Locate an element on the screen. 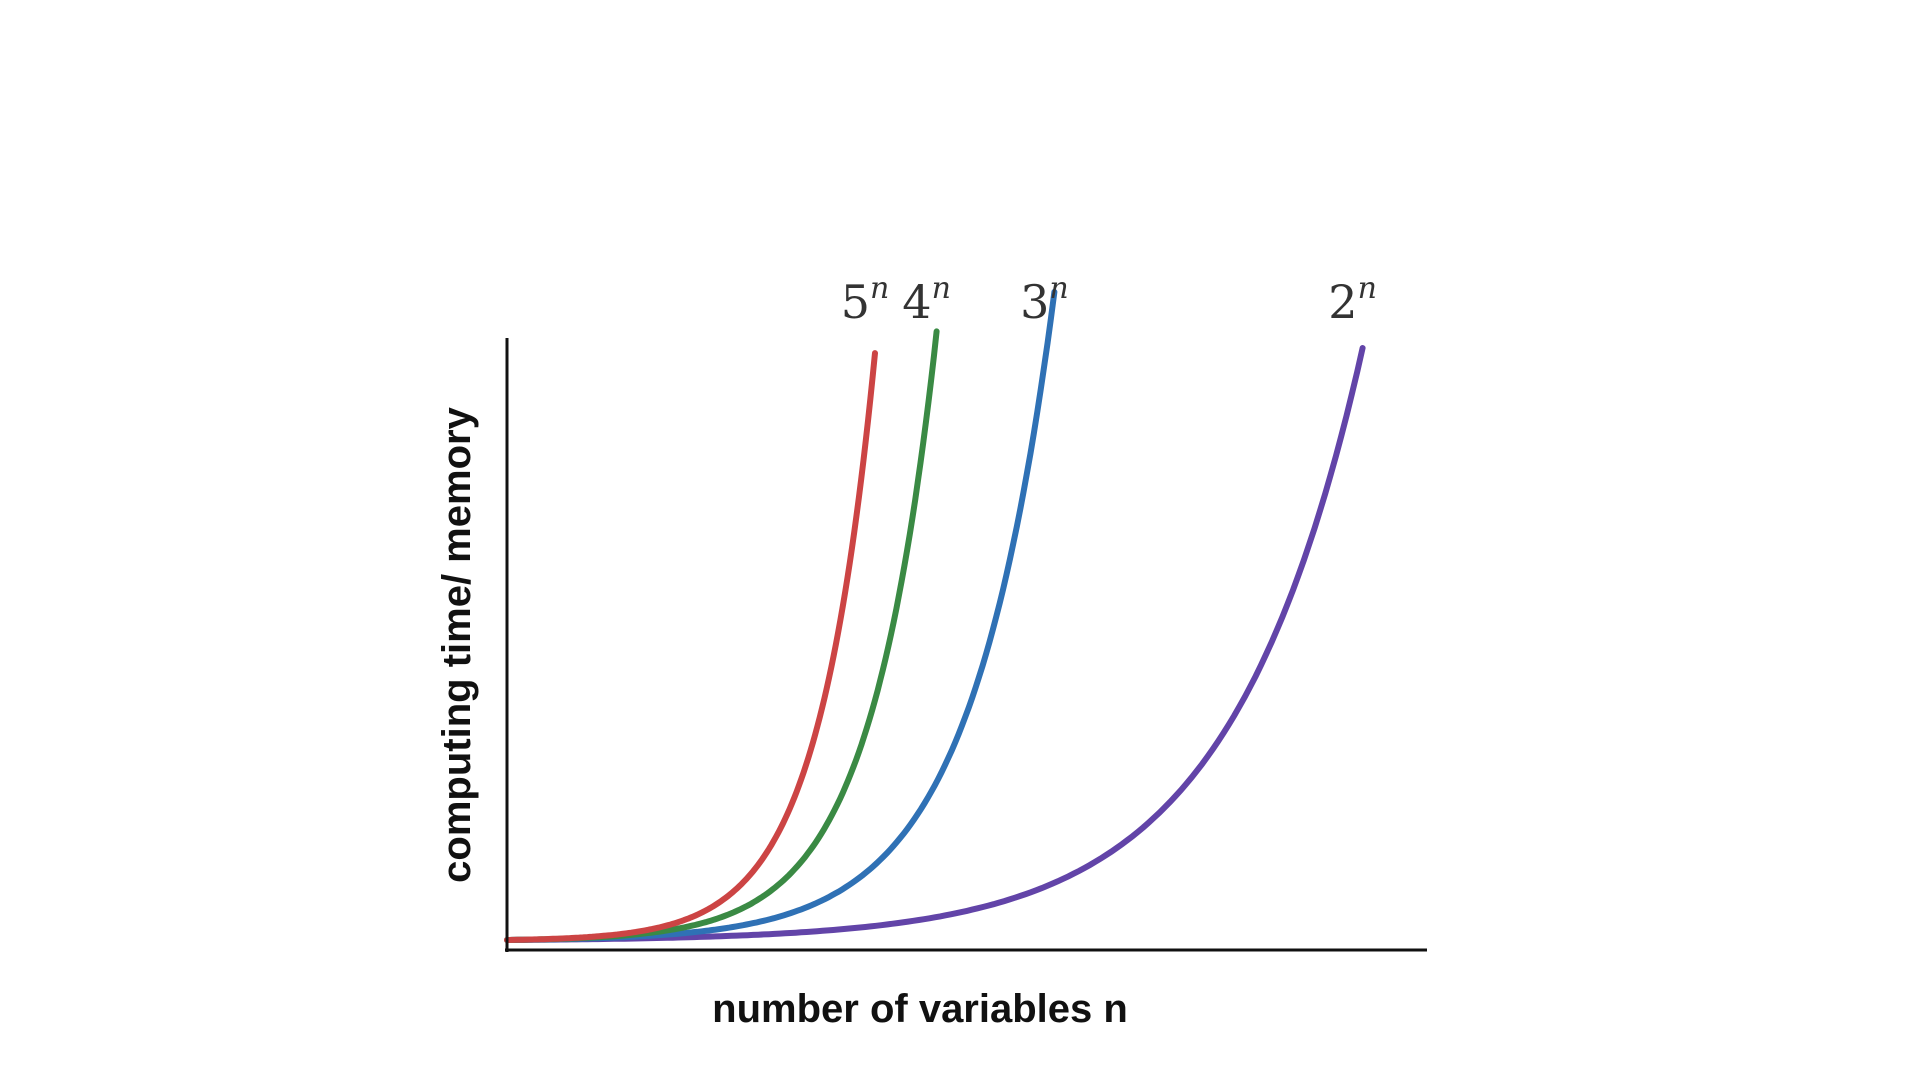 The width and height of the screenshot is (1920, 1085). curve-label-3-pow-n: 3n is located at coordinates (1044, 300).